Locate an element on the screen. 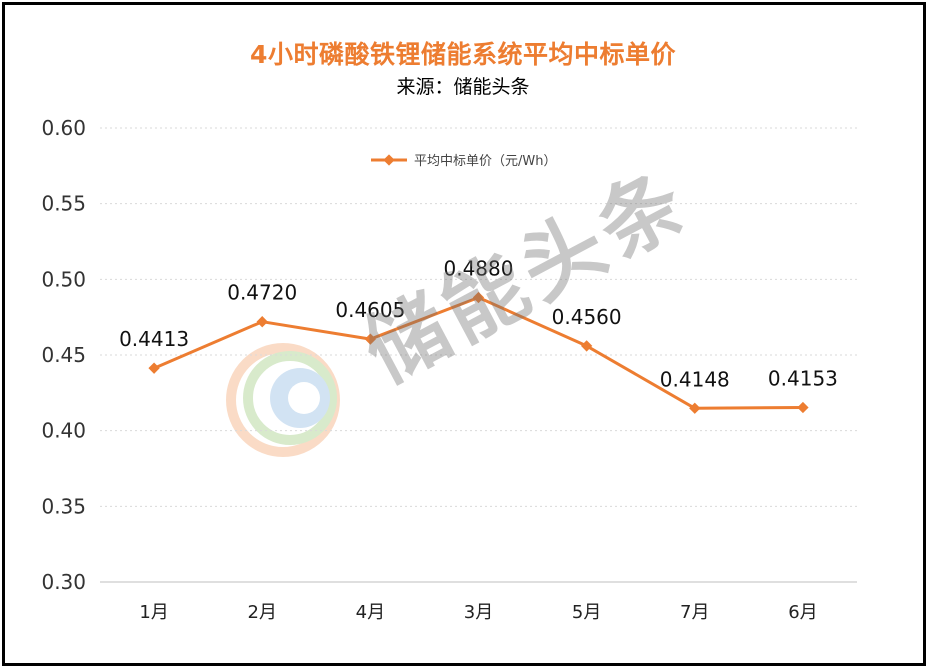 Image resolution: width=926 pixels, height=666 pixels. x-axis-ticks: 1月 2月 4月 3月 5月 7月 6月 is located at coordinates (478, 612).